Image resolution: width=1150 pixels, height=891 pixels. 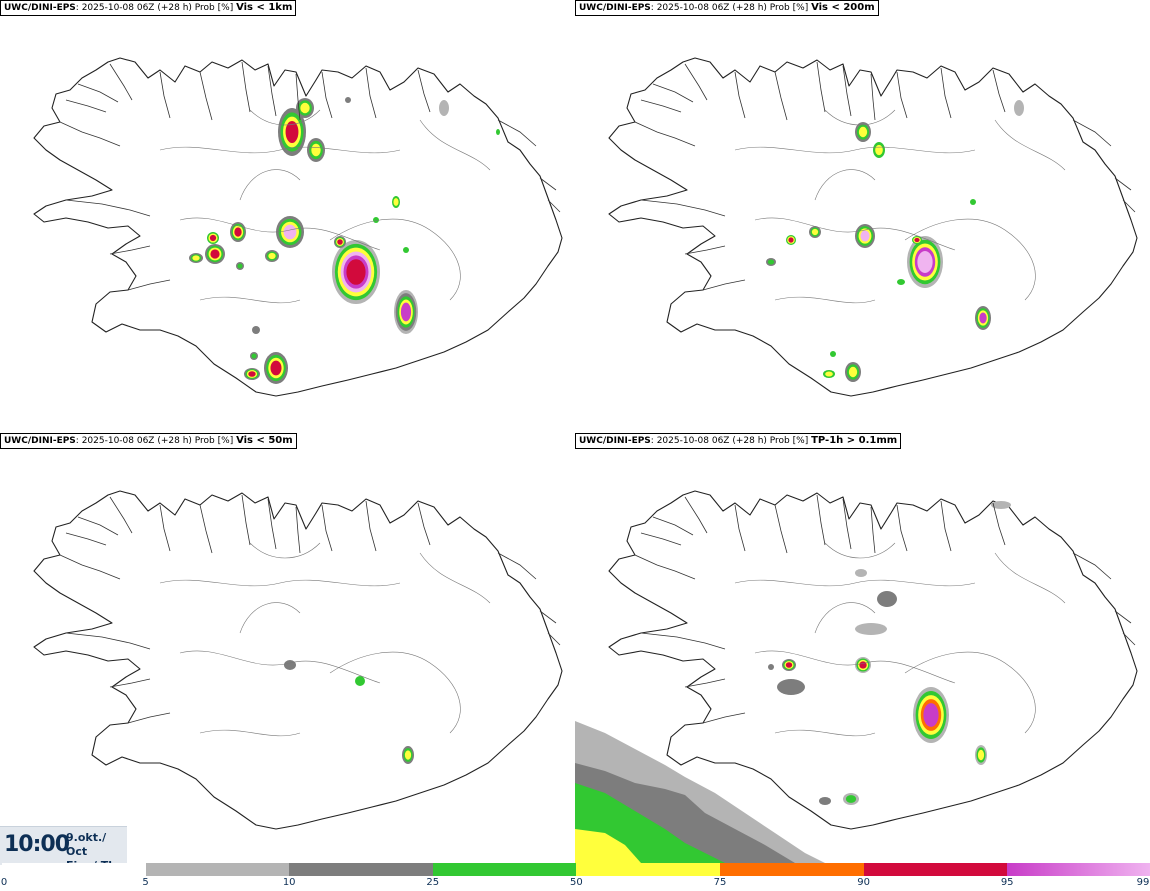 What do you see at coordinates (4, 882) in the screenshot?
I see `legend-tick-label: 0` at bounding box center [4, 882].